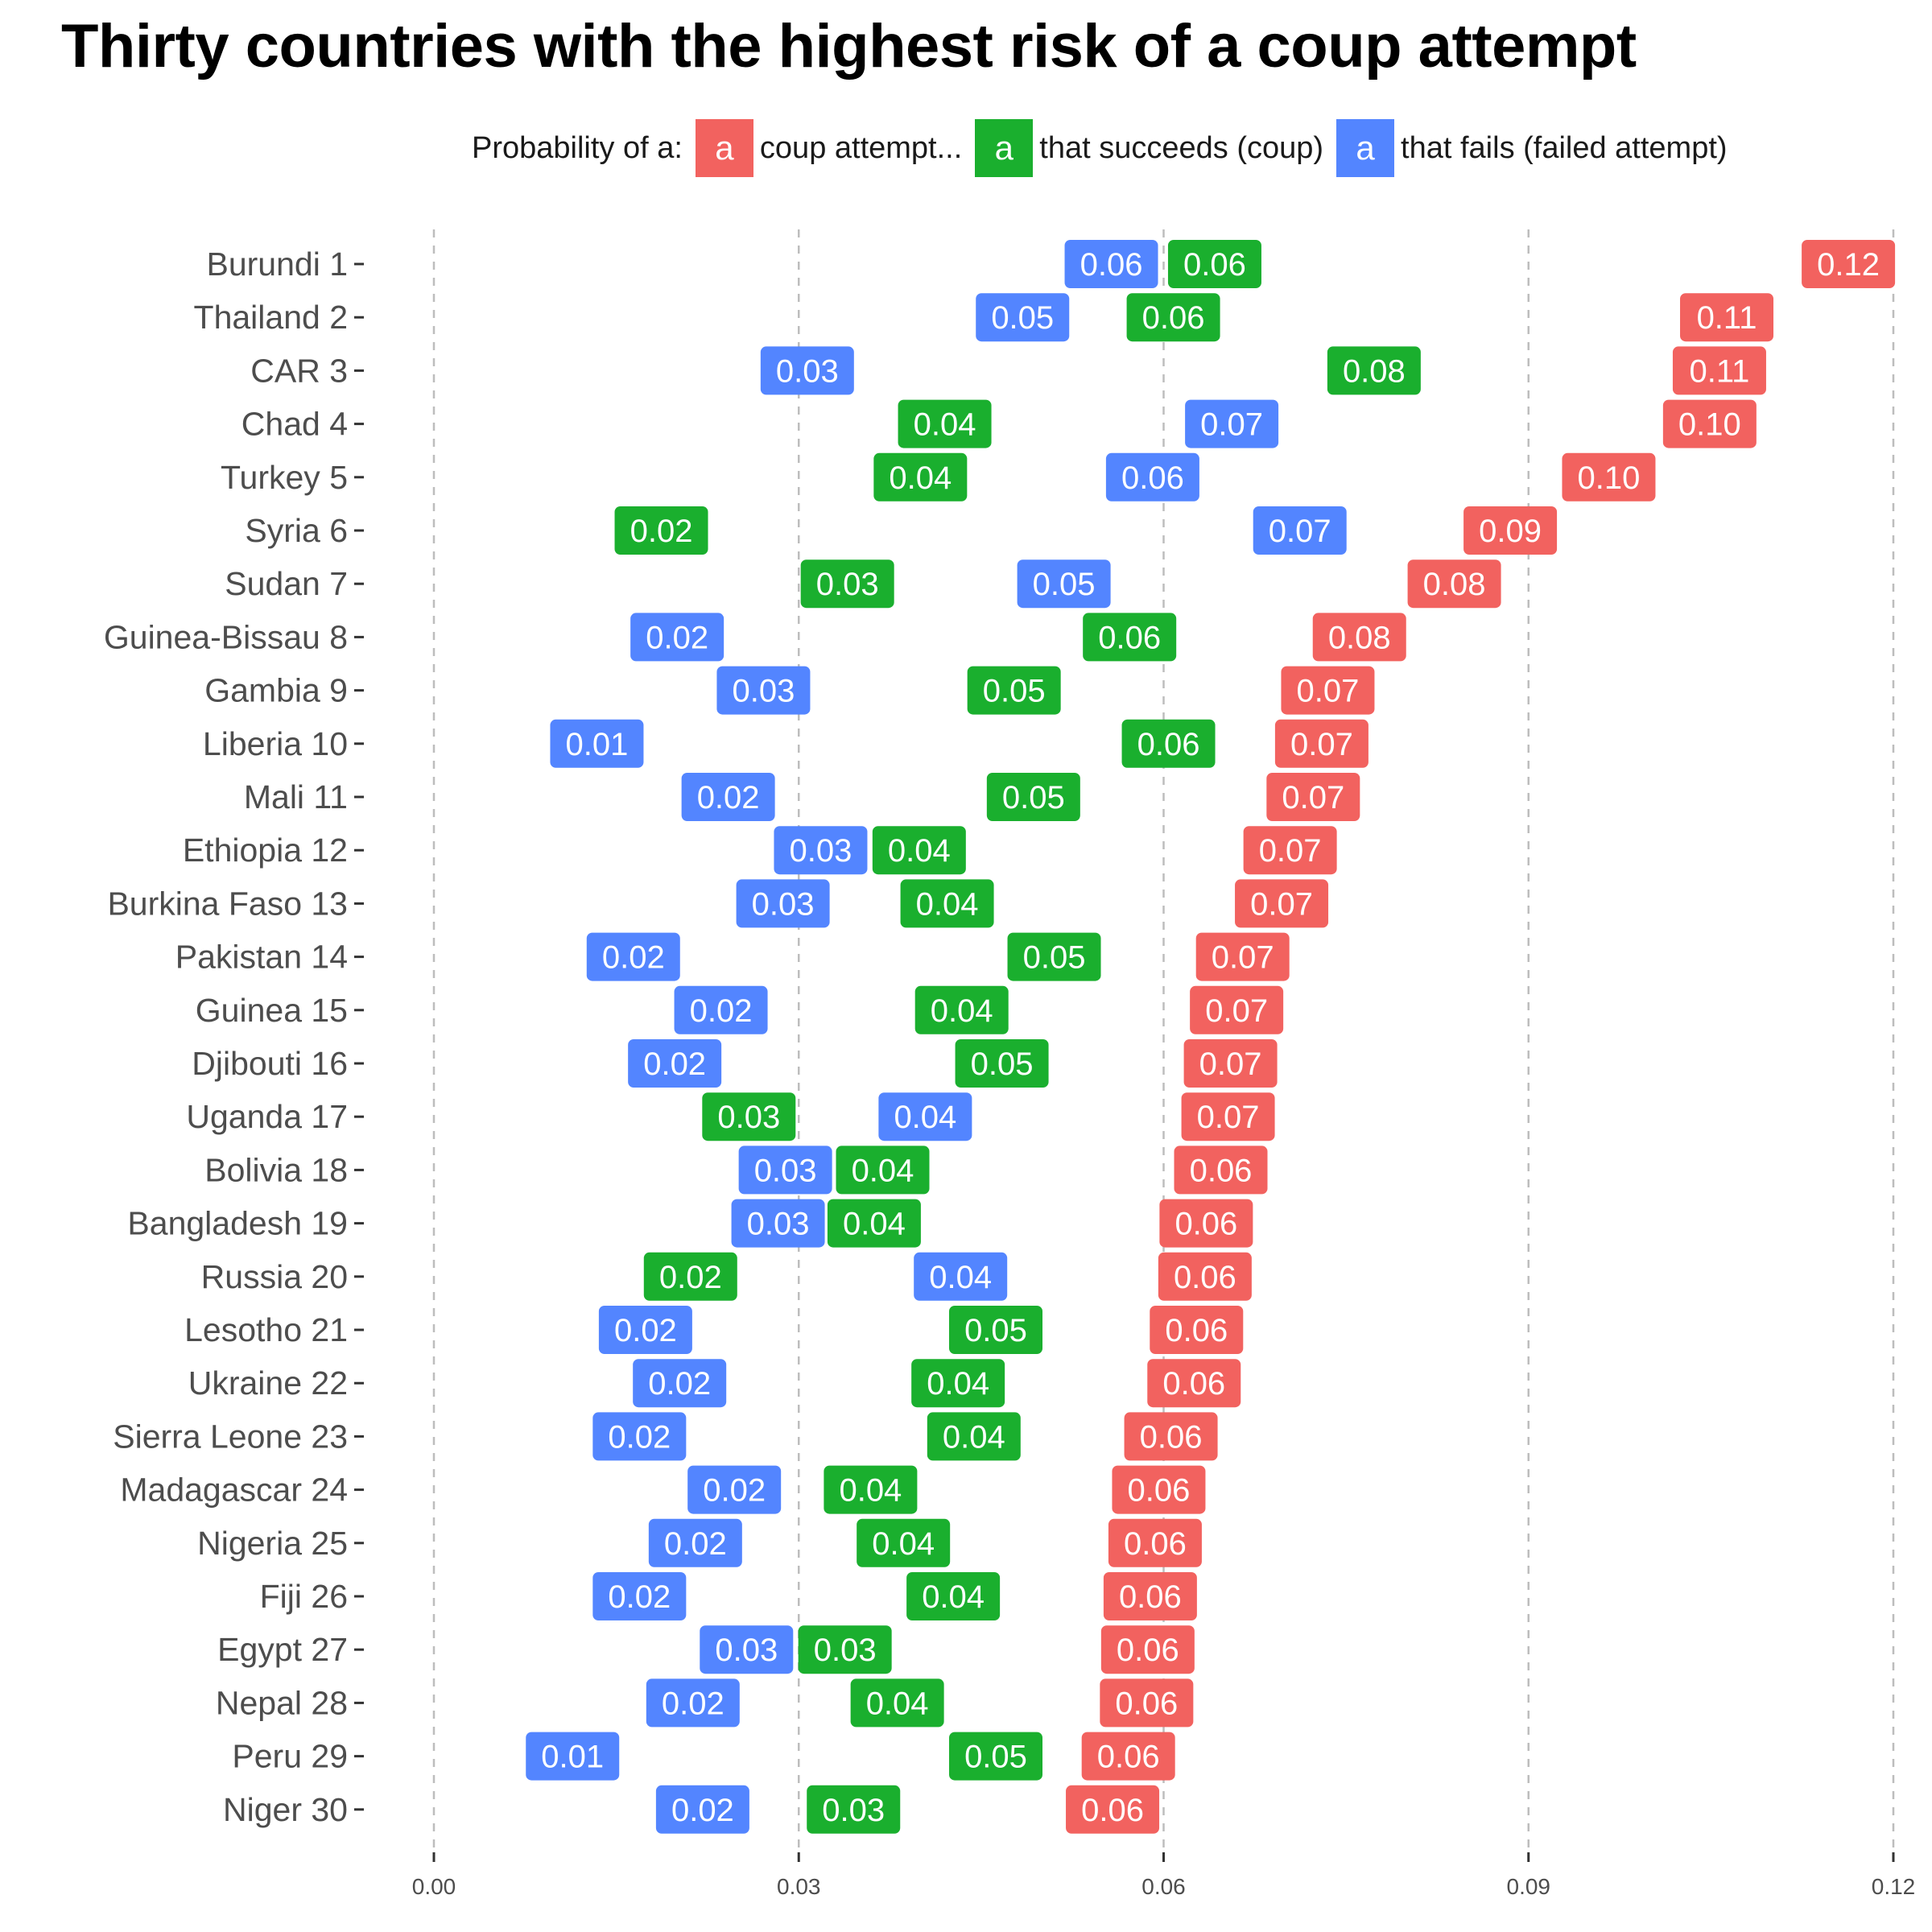 The image size is (1932, 1932). What do you see at coordinates (275, 743) in the screenshot?
I see `y-tick-label: Liberia 10` at bounding box center [275, 743].